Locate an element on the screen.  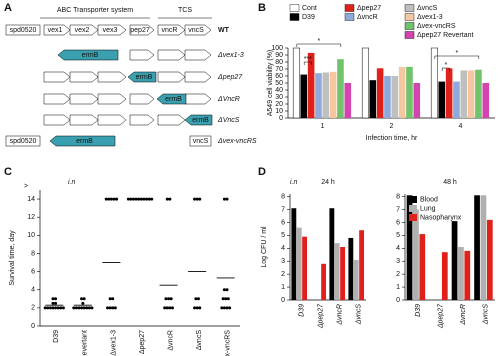
strain-label: ΔVncR is located at coordinates (228, 99).